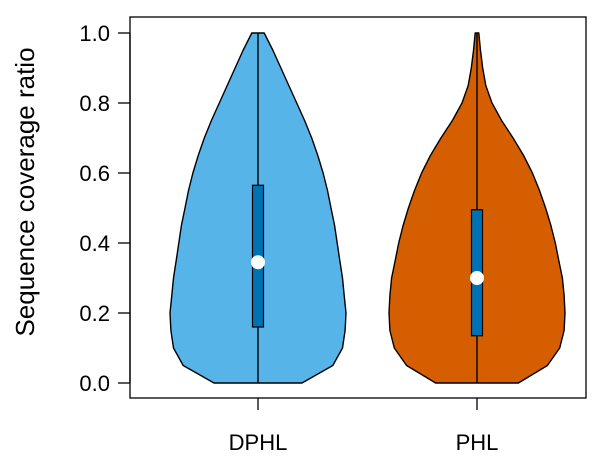  What do you see at coordinates (94, 103) in the screenshot?
I see `y-tick-label: 0.8` at bounding box center [94, 103].